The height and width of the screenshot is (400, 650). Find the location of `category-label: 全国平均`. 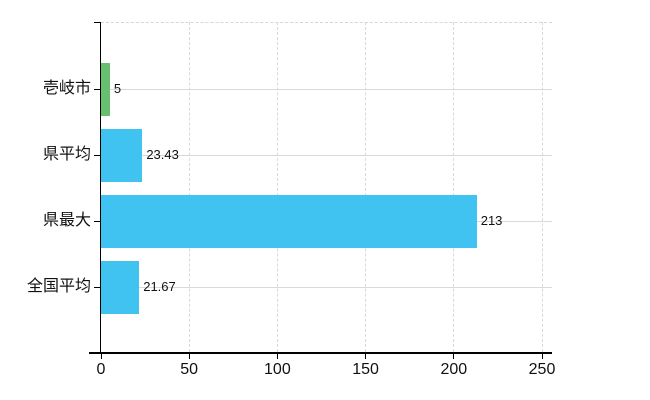

category-label: 全国平均 is located at coordinates (58, 286).